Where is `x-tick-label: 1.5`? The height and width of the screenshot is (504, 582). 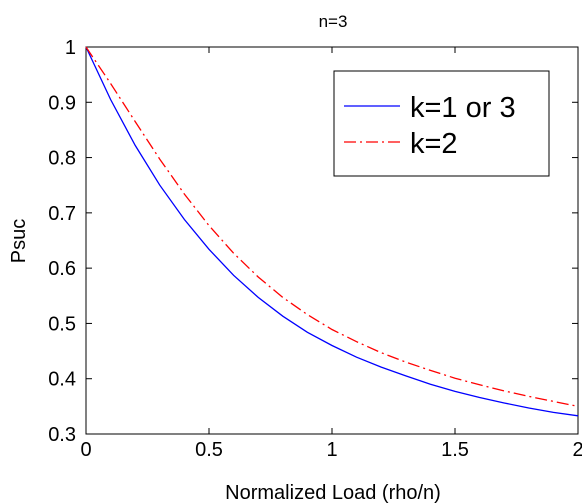
x-tick-label: 1.5 is located at coordinates (455, 450).